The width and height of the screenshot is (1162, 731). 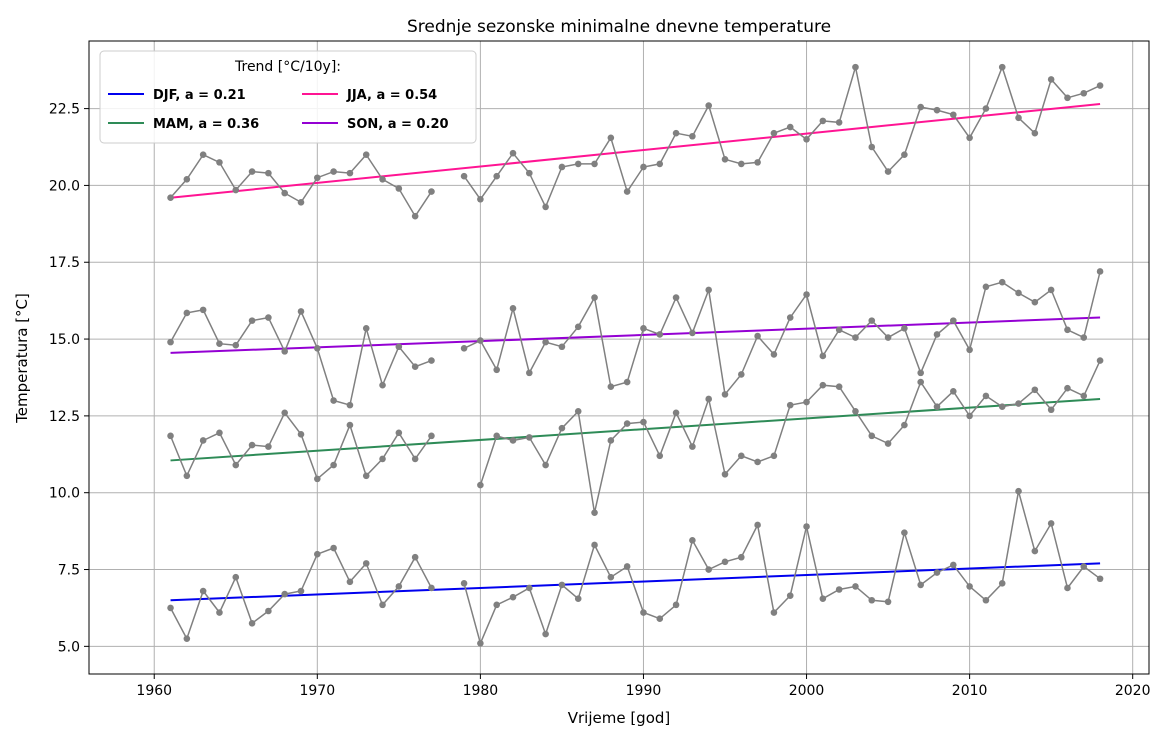 I want to click on data-line-son, so click(x=782, y=334).